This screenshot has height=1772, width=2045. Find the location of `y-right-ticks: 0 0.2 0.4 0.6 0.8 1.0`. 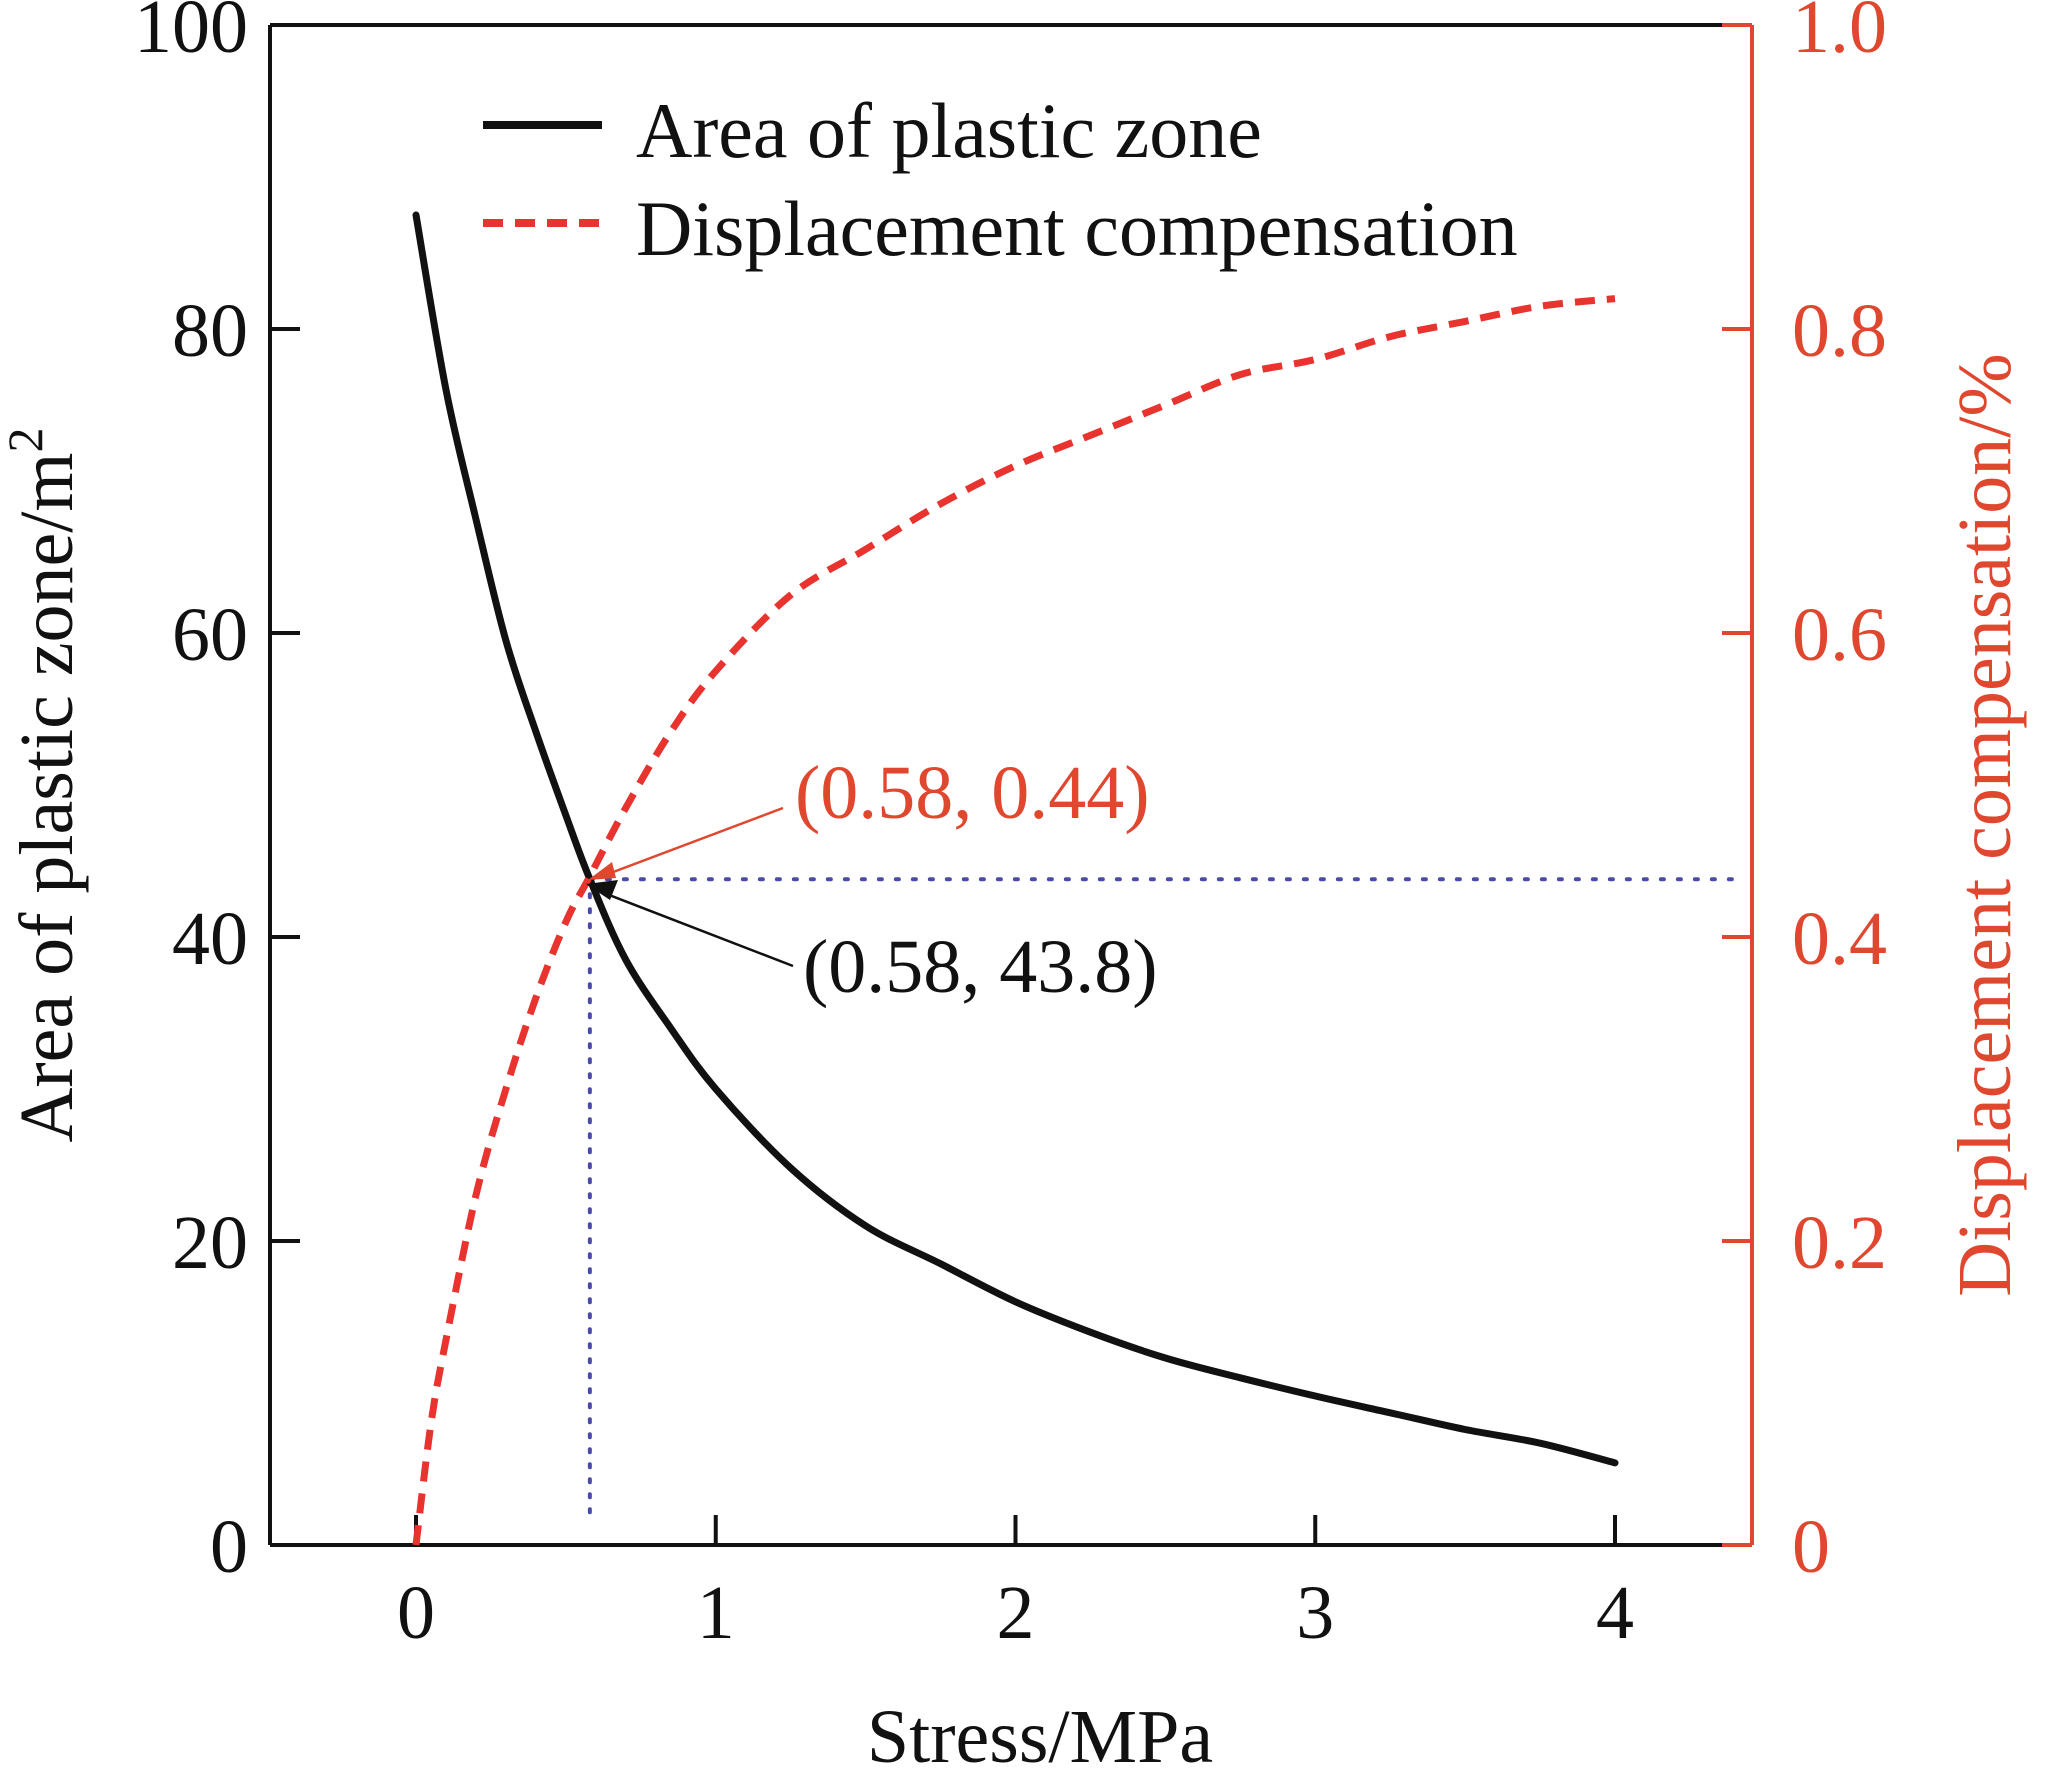

y-right-ticks: 0 0.2 0.4 0.6 0.8 1.0 is located at coordinates (1804, 794).